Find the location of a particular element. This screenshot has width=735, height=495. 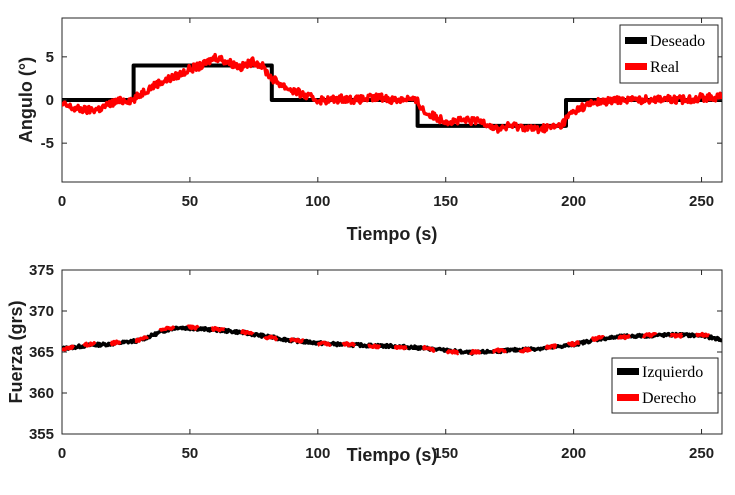

force-series-group is located at coordinates (392, 340).